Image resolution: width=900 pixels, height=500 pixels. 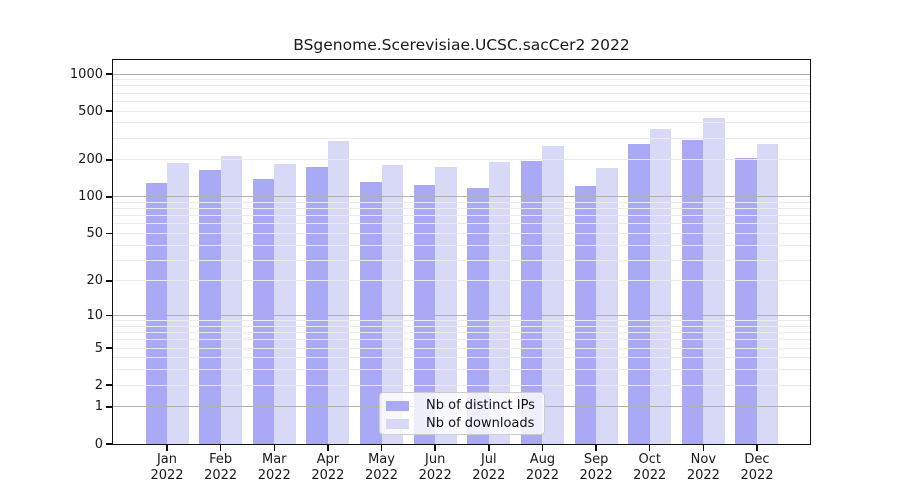 What do you see at coordinates (461, 45) in the screenshot?
I see `chart-title: BSgenome.Scerevisiae.UCSC.sacCer2 2022` at bounding box center [461, 45].